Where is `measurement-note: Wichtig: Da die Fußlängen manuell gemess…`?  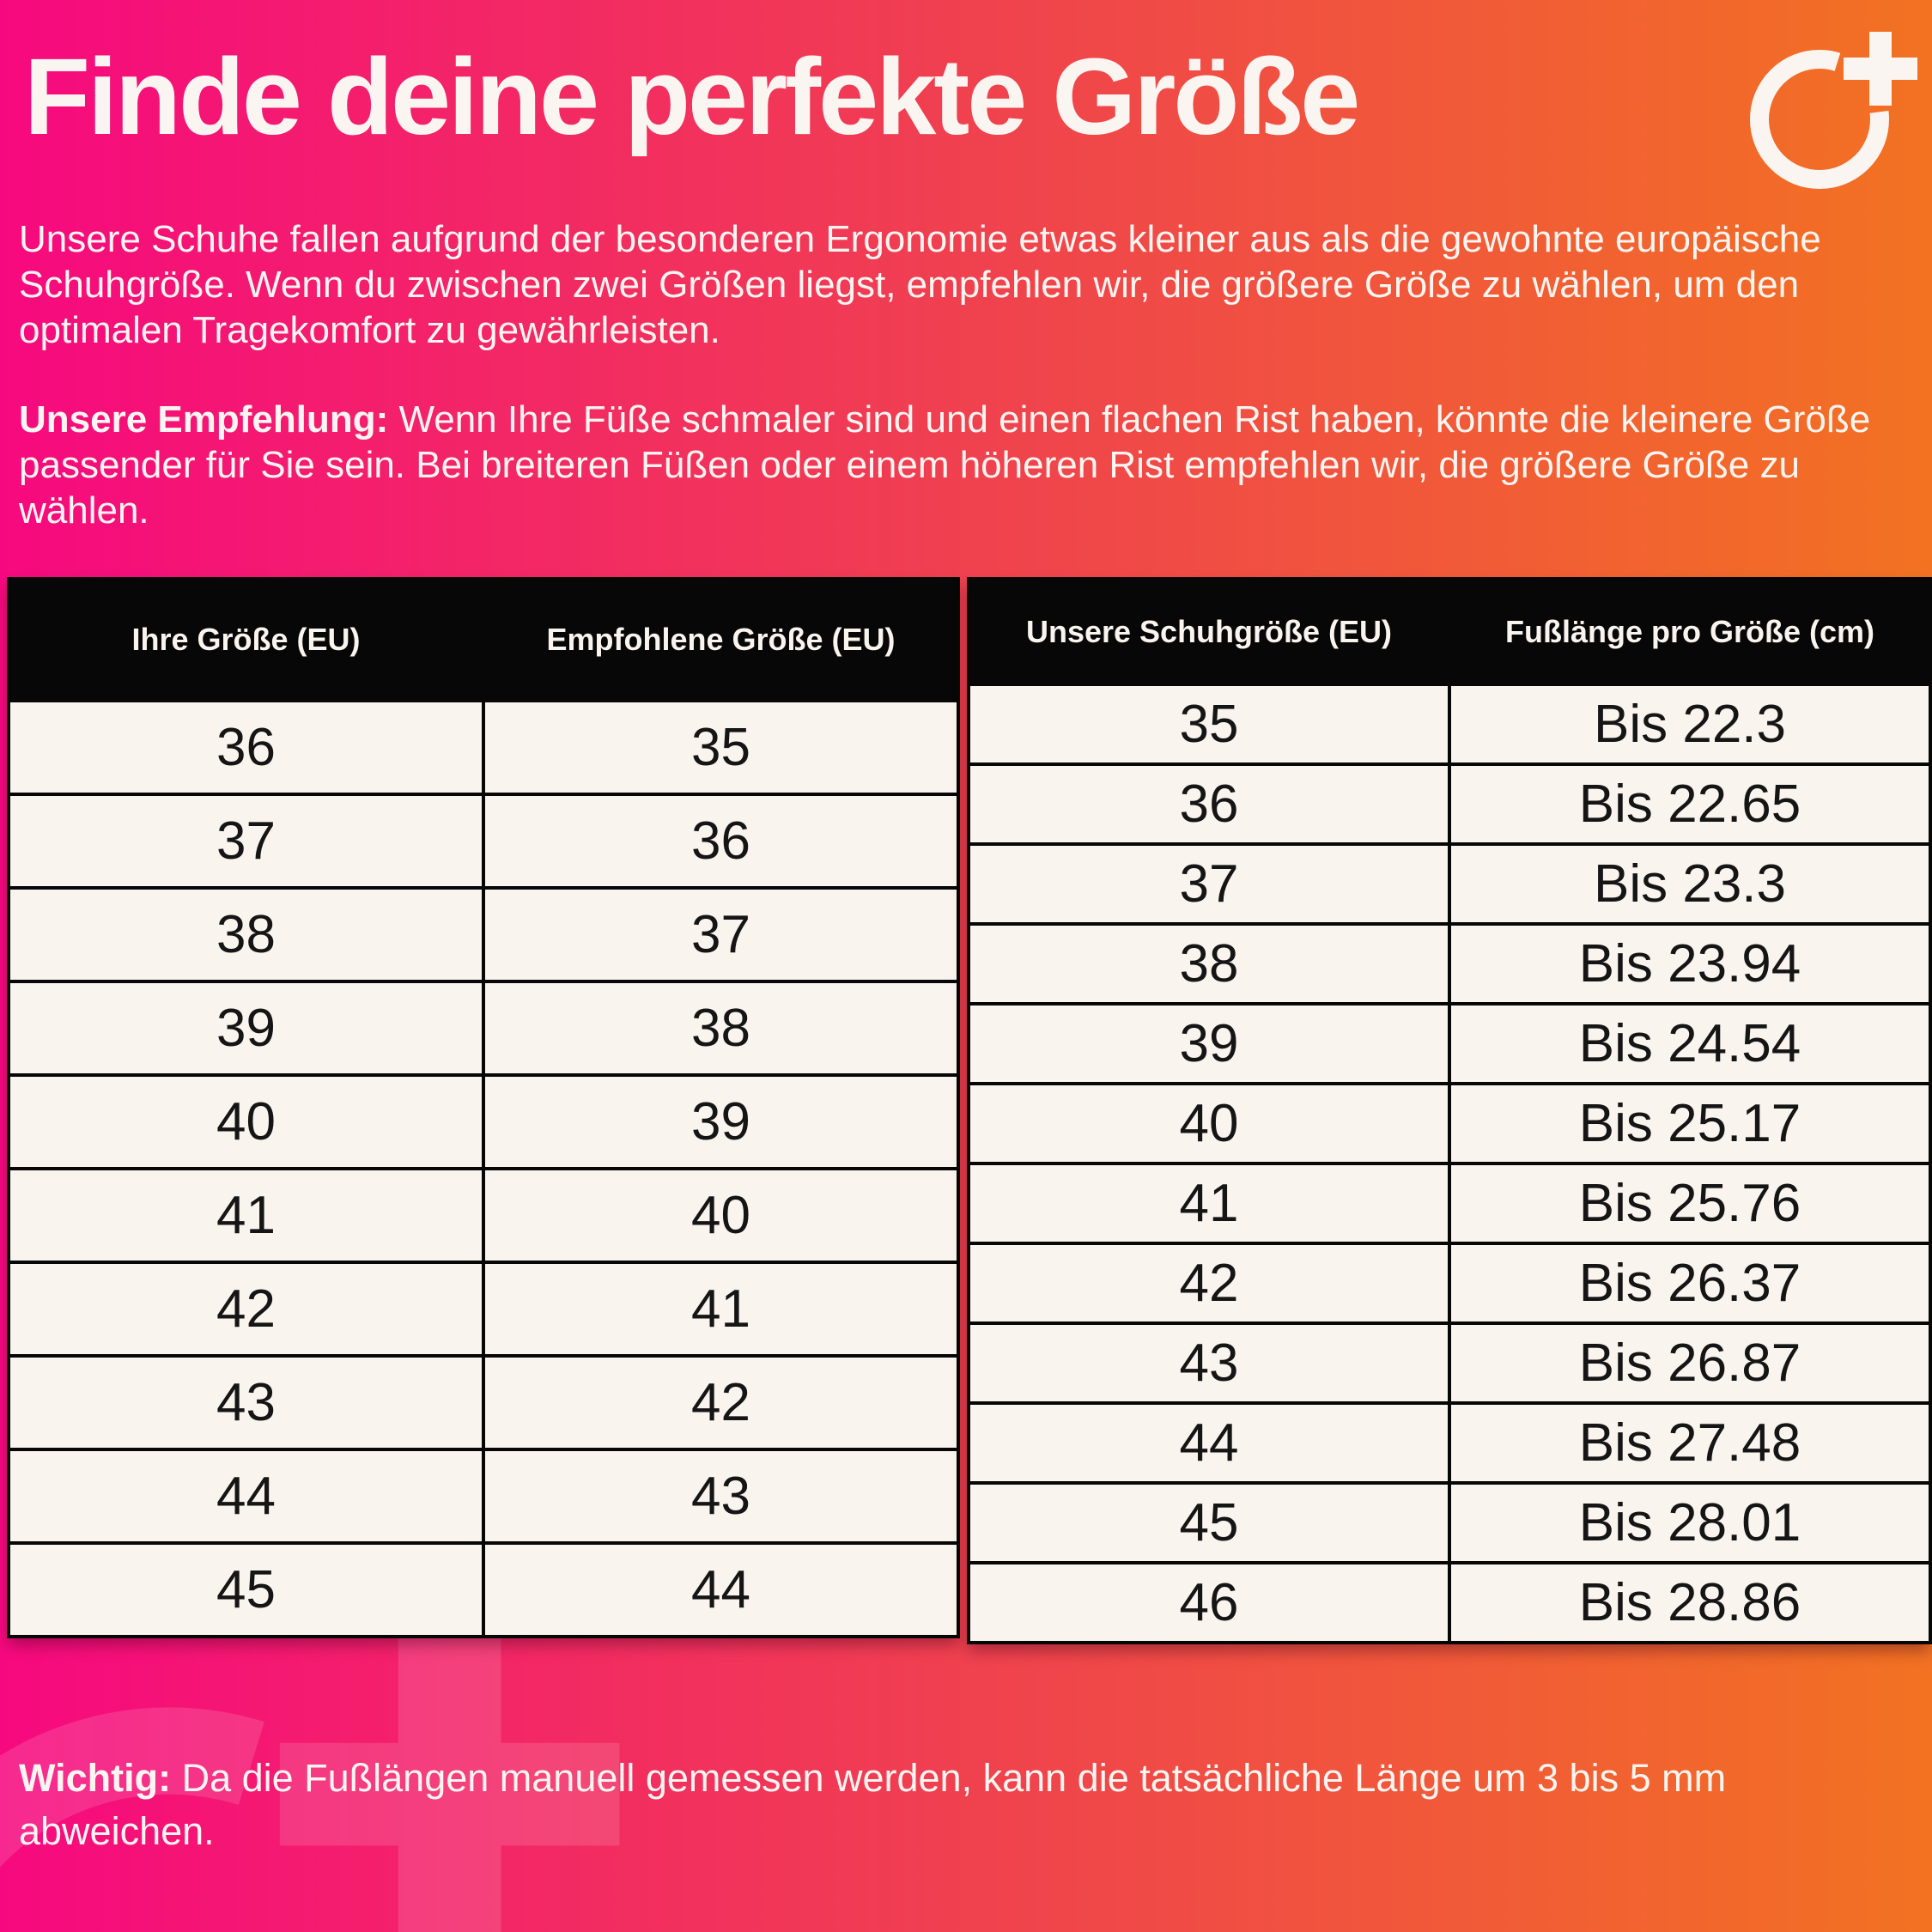
measurement-note: Wichtig: Da die Fußlängen manuell gemess… is located at coordinates (942, 1805).